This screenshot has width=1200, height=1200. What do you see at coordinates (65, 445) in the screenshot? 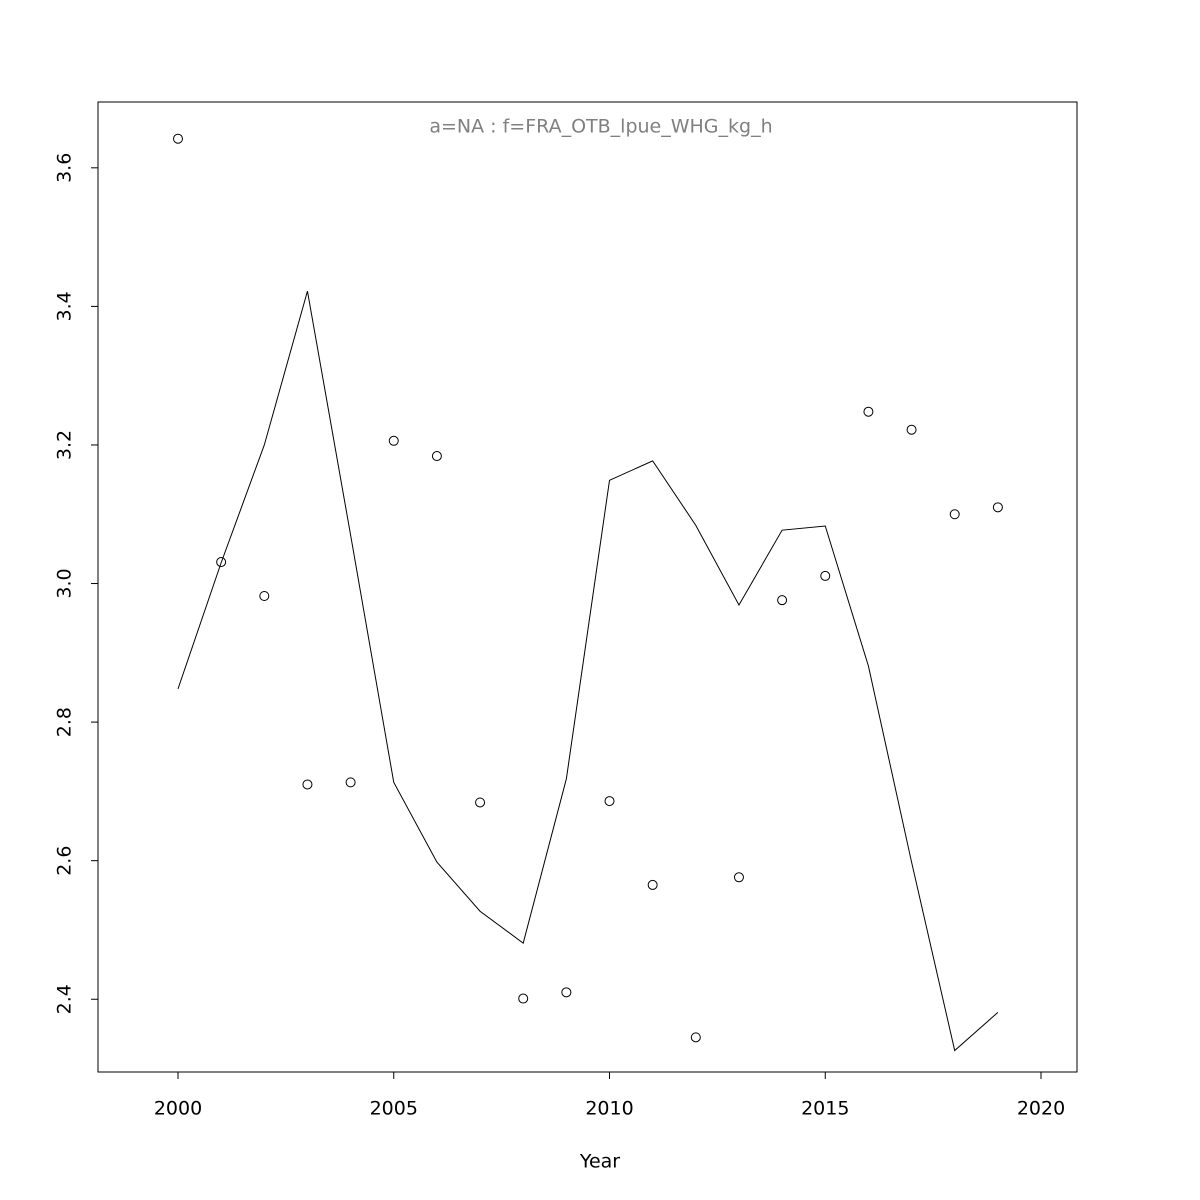
I see `y-tick-label: 3.2` at bounding box center [65, 445].